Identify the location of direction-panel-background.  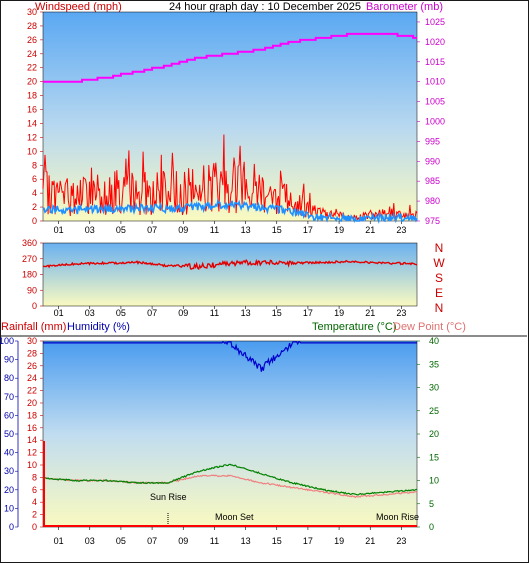
(230, 274).